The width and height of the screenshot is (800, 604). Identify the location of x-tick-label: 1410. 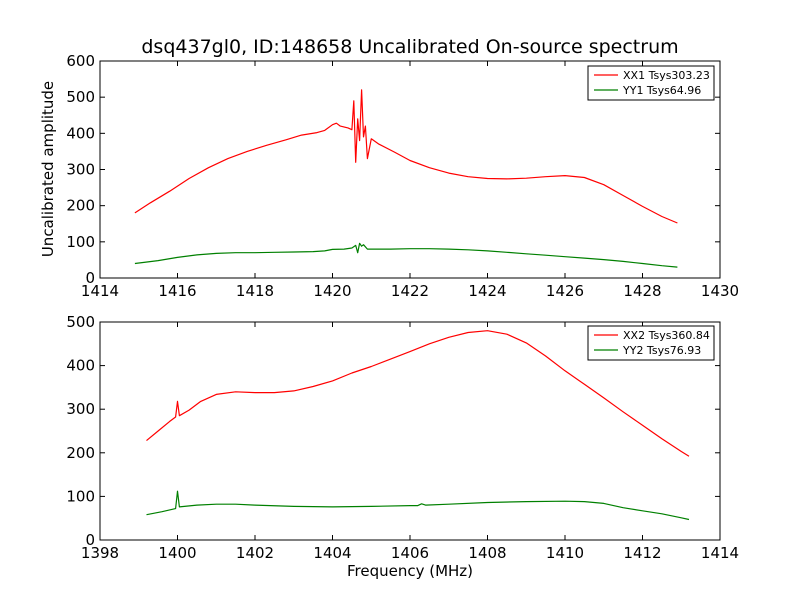
(565, 553).